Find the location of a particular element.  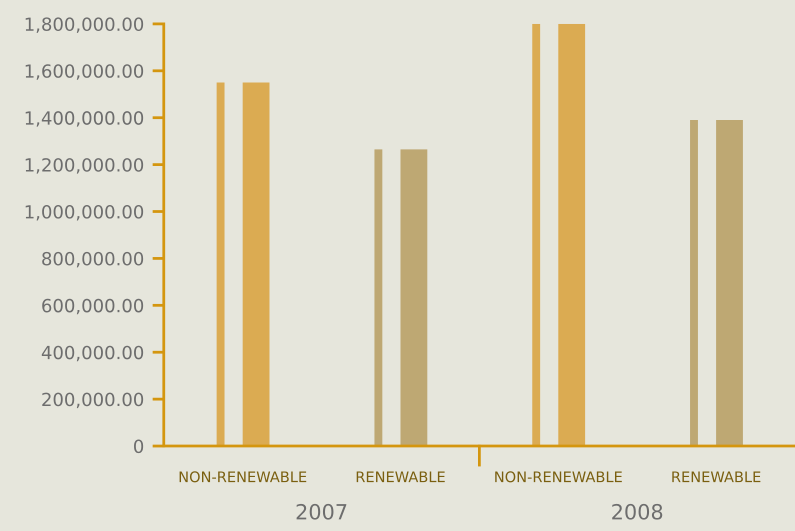

y-tick-label: 1,600,000.00 is located at coordinates (85, 72).